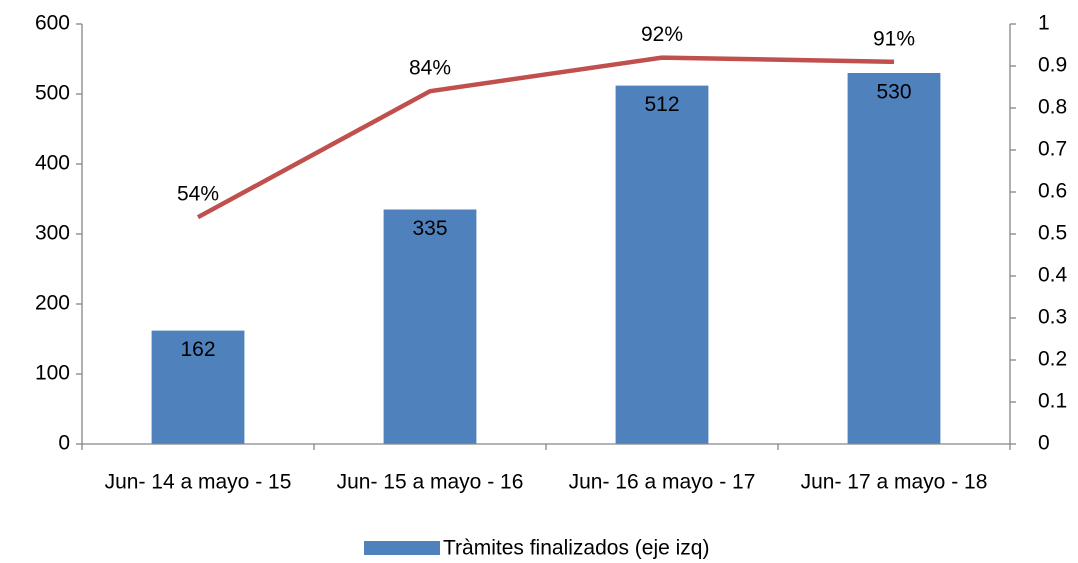 Image resolution: width=1078 pixels, height=563 pixels. Describe the element at coordinates (1053, 275) in the screenshot. I see `y2-tick-label: 0.4` at that location.